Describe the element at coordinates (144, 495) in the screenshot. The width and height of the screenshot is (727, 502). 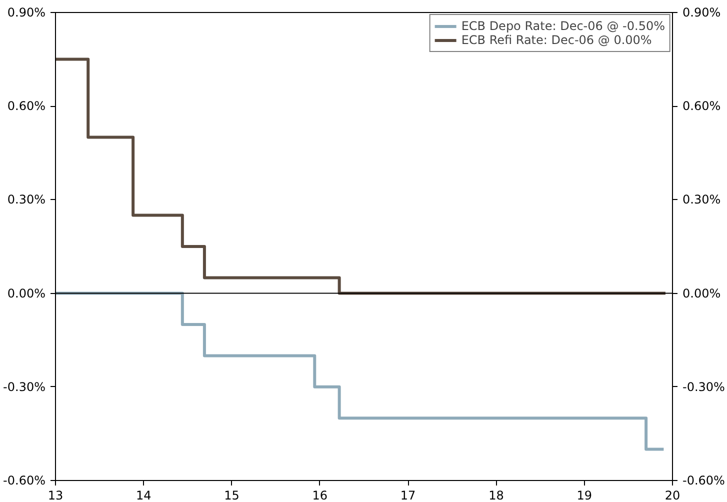
I see `x-tick-label: 14` at that location.